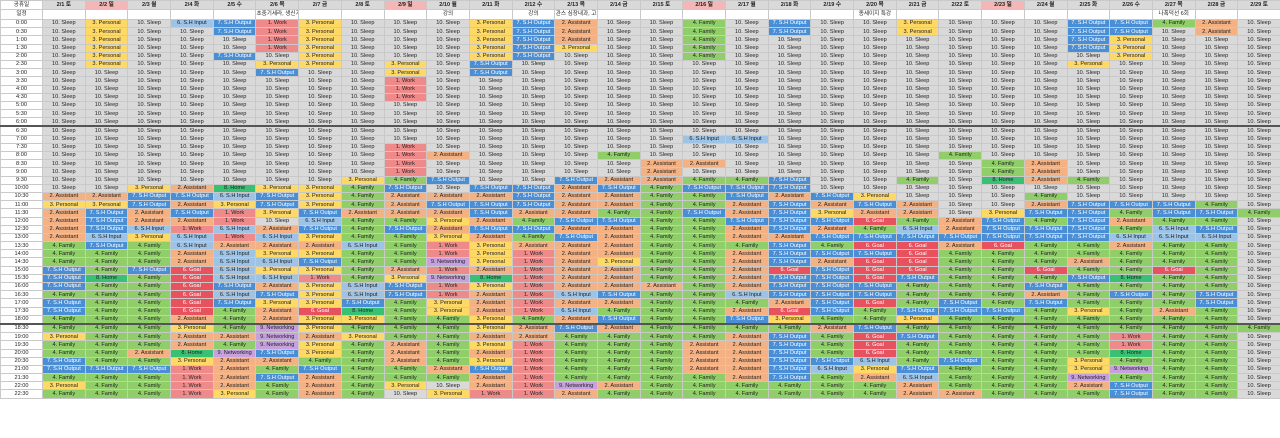 The height and width of the screenshot is (438, 1280). I want to click on day-header: 2/23 일, so click(1003, 5).